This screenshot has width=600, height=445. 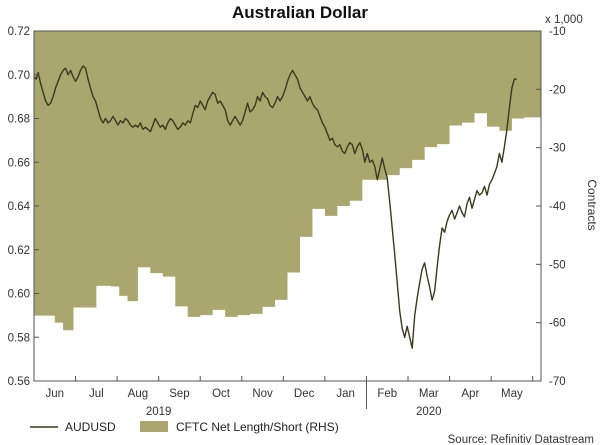 I want to click on x-month-label: May, so click(x=512, y=394).